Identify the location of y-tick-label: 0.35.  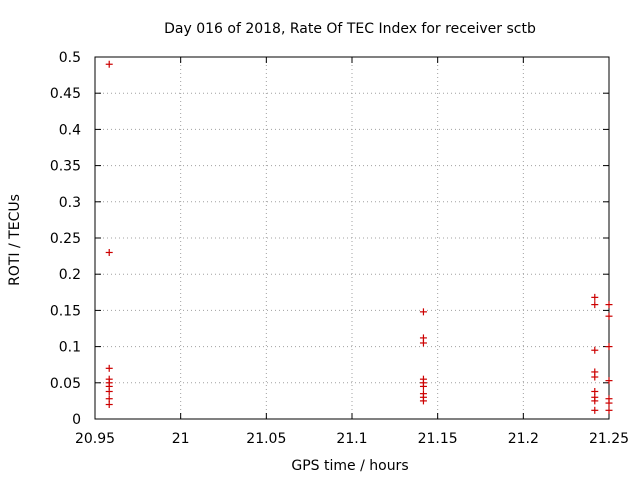
(65, 167).